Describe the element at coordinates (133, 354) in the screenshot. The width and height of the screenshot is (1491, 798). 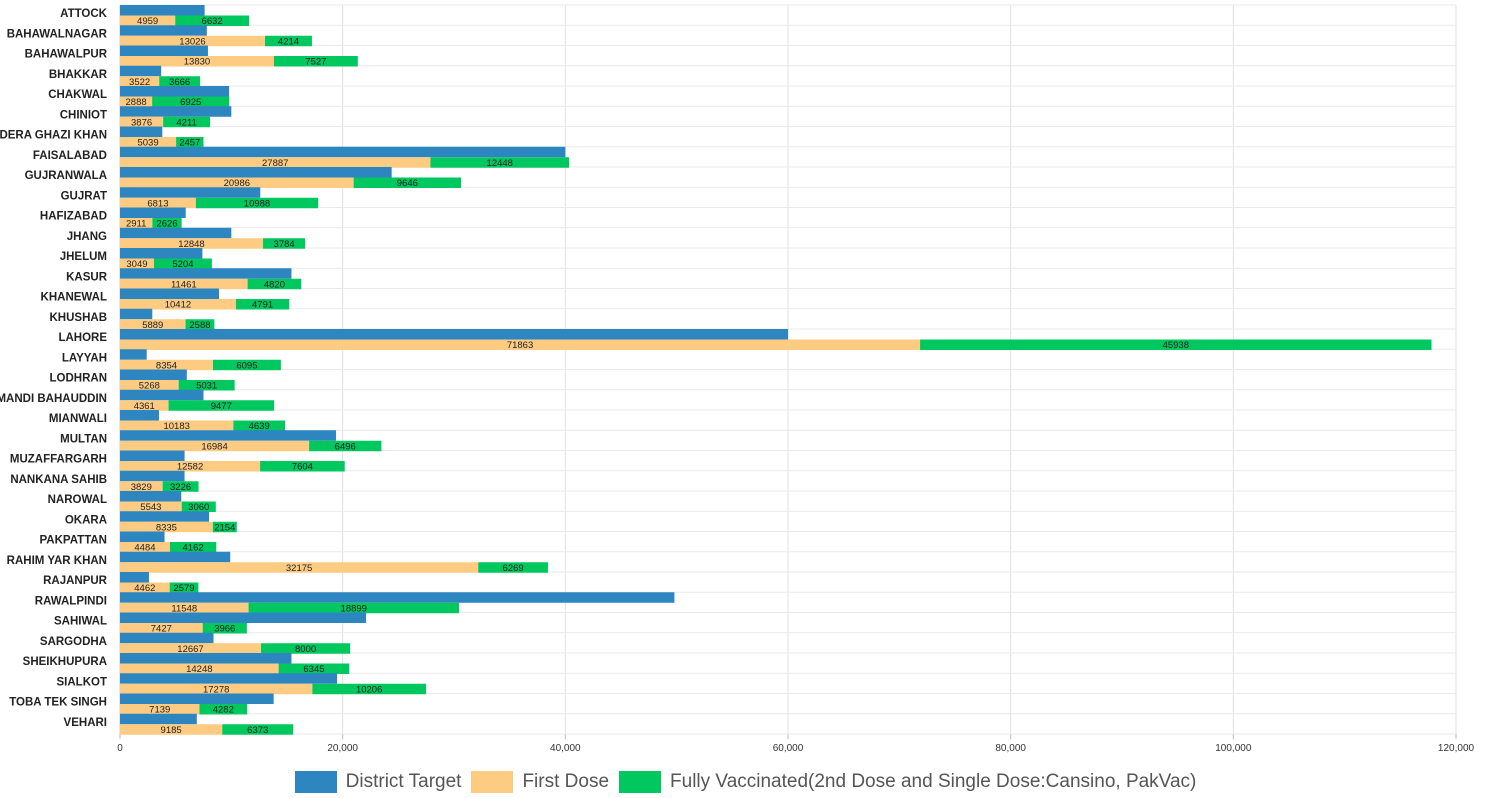
I see `bar-target-layyah` at that location.